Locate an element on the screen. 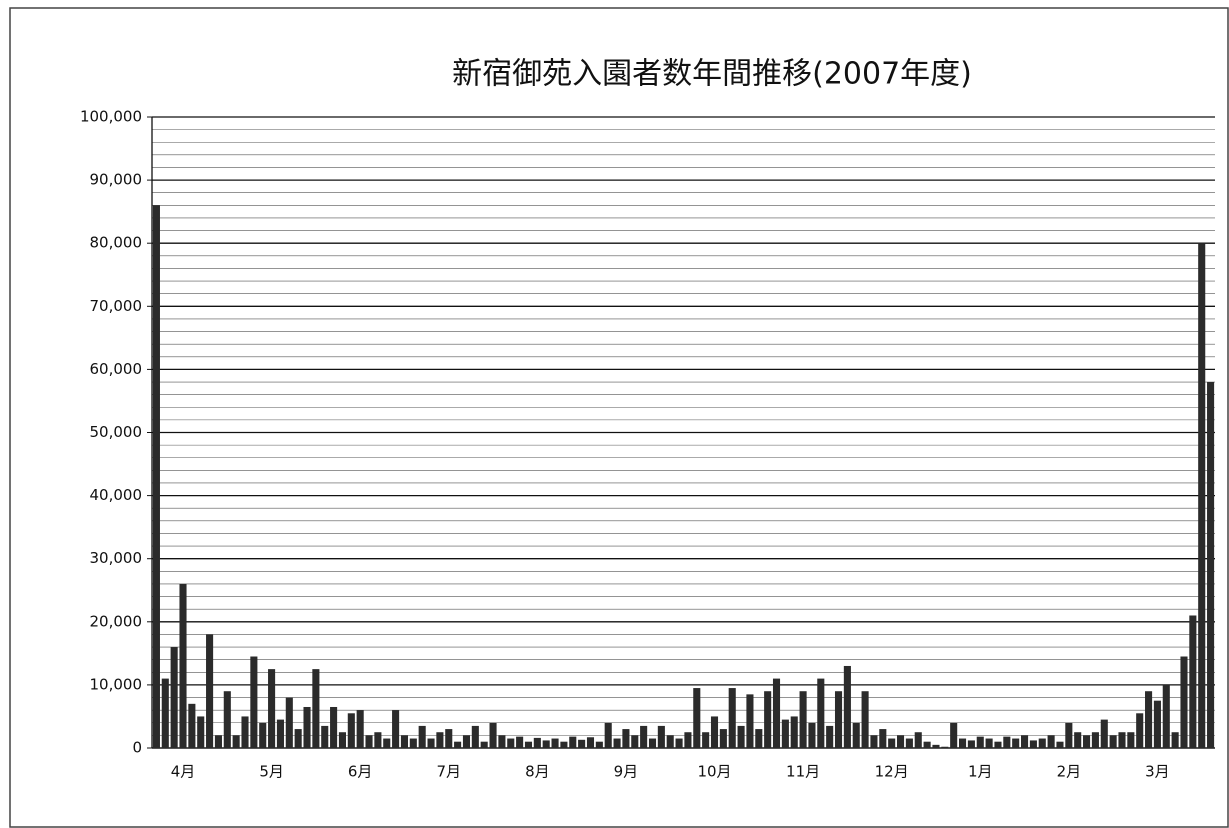  y-tick-label: 0 is located at coordinates (137, 748).